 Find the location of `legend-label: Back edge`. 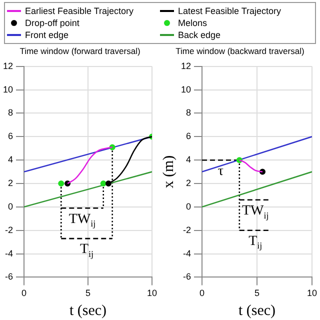

legend-label: Back edge is located at coordinates (199, 35).